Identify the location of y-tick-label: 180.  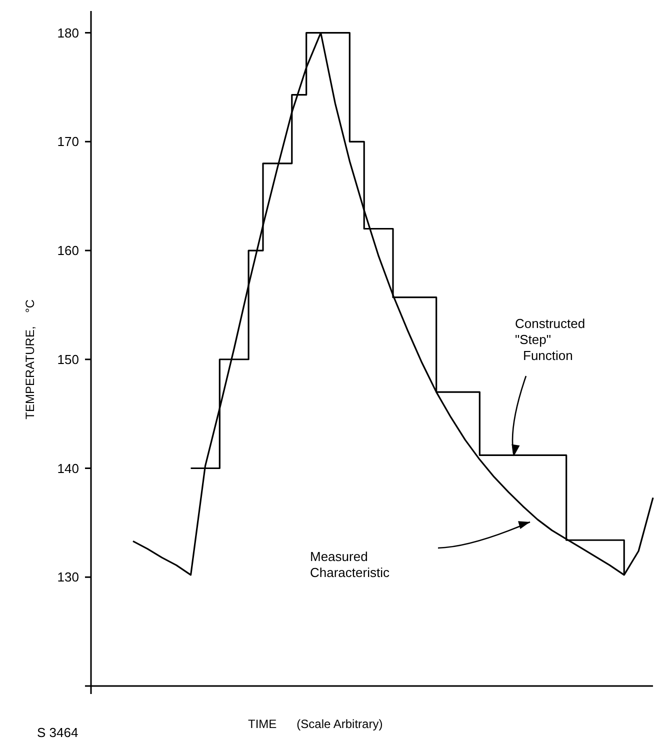
(68, 32).